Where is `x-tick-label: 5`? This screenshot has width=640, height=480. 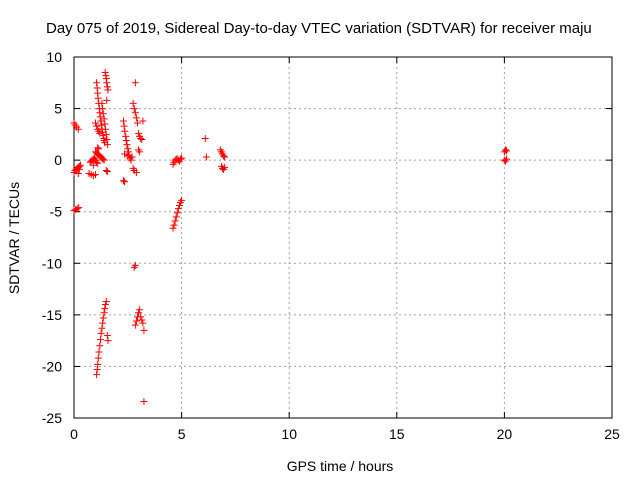 x-tick-label: 5 is located at coordinates (182, 434).